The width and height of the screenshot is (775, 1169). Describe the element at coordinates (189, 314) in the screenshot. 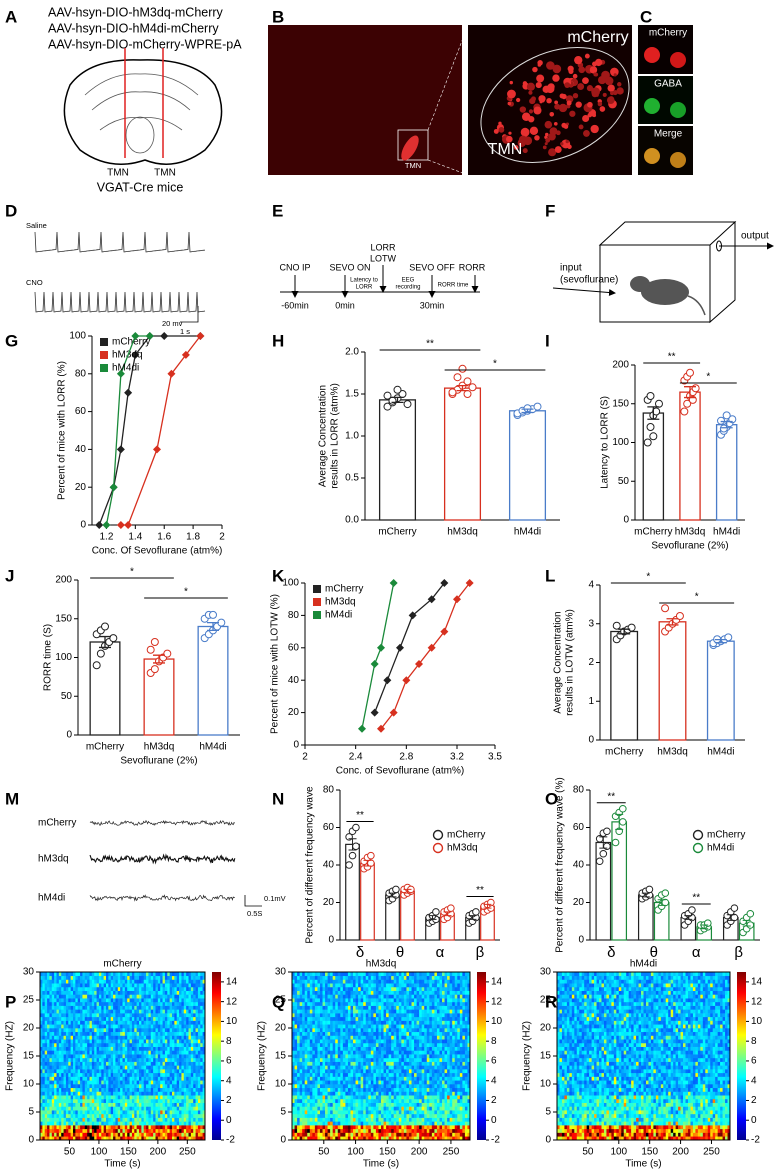

I see `scale-bar` at that location.